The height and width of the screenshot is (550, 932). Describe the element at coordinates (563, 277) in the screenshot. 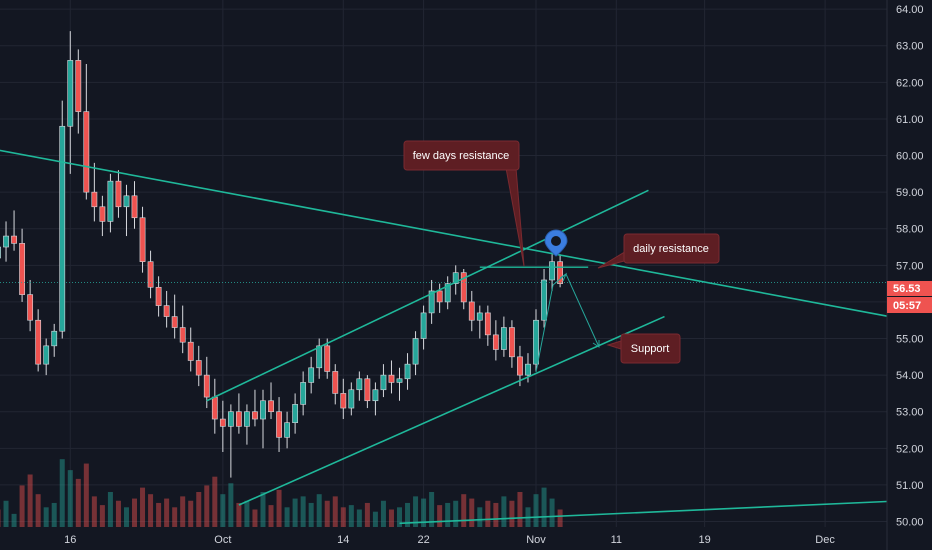

I see `arrowhead-up` at that location.